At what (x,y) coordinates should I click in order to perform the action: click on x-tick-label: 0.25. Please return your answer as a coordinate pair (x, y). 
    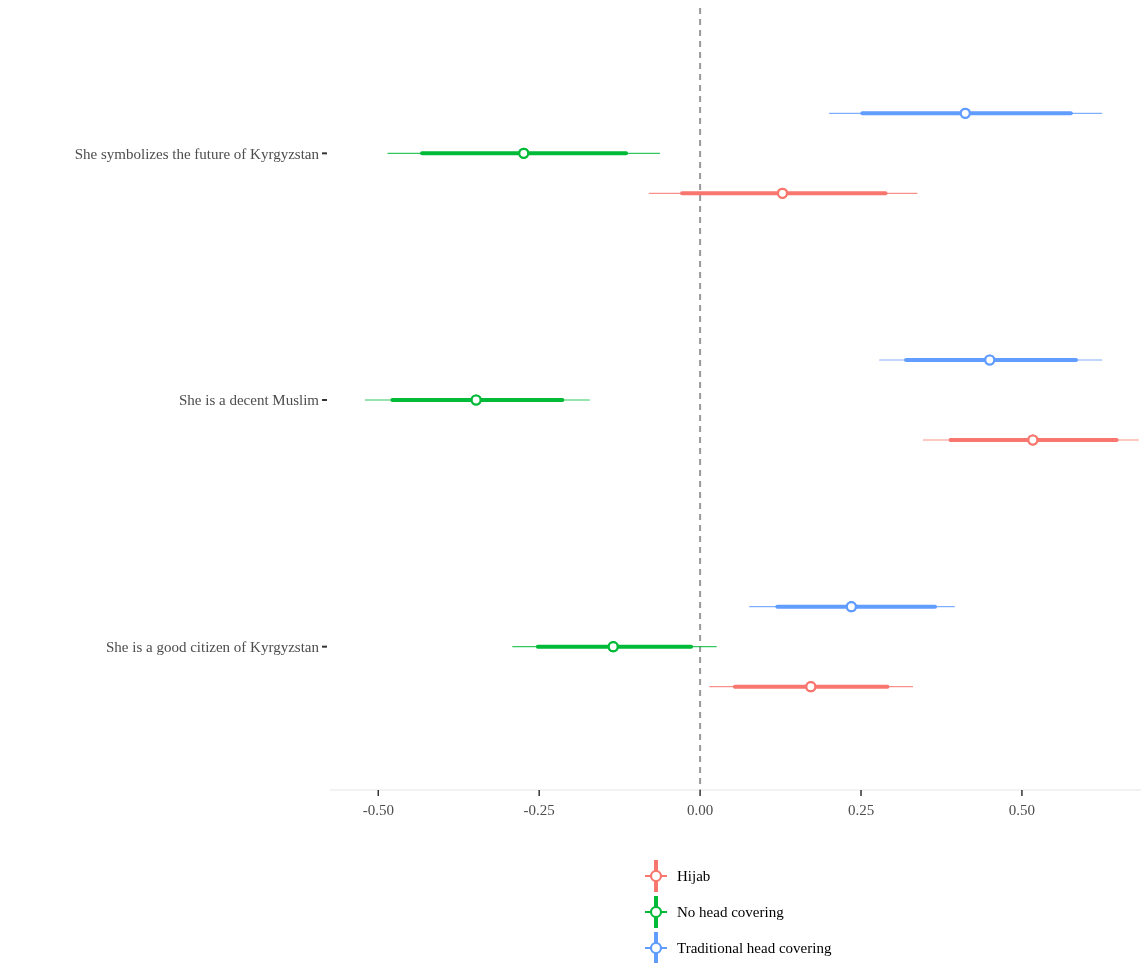
    Looking at the image, I should click on (861, 810).